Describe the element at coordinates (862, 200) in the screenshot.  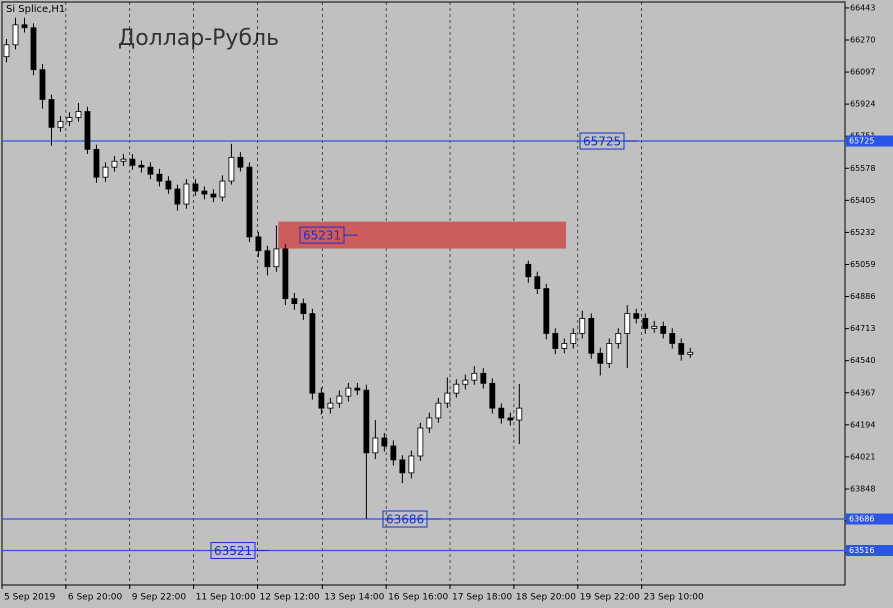
I see `y-tick-label: 65405` at that location.